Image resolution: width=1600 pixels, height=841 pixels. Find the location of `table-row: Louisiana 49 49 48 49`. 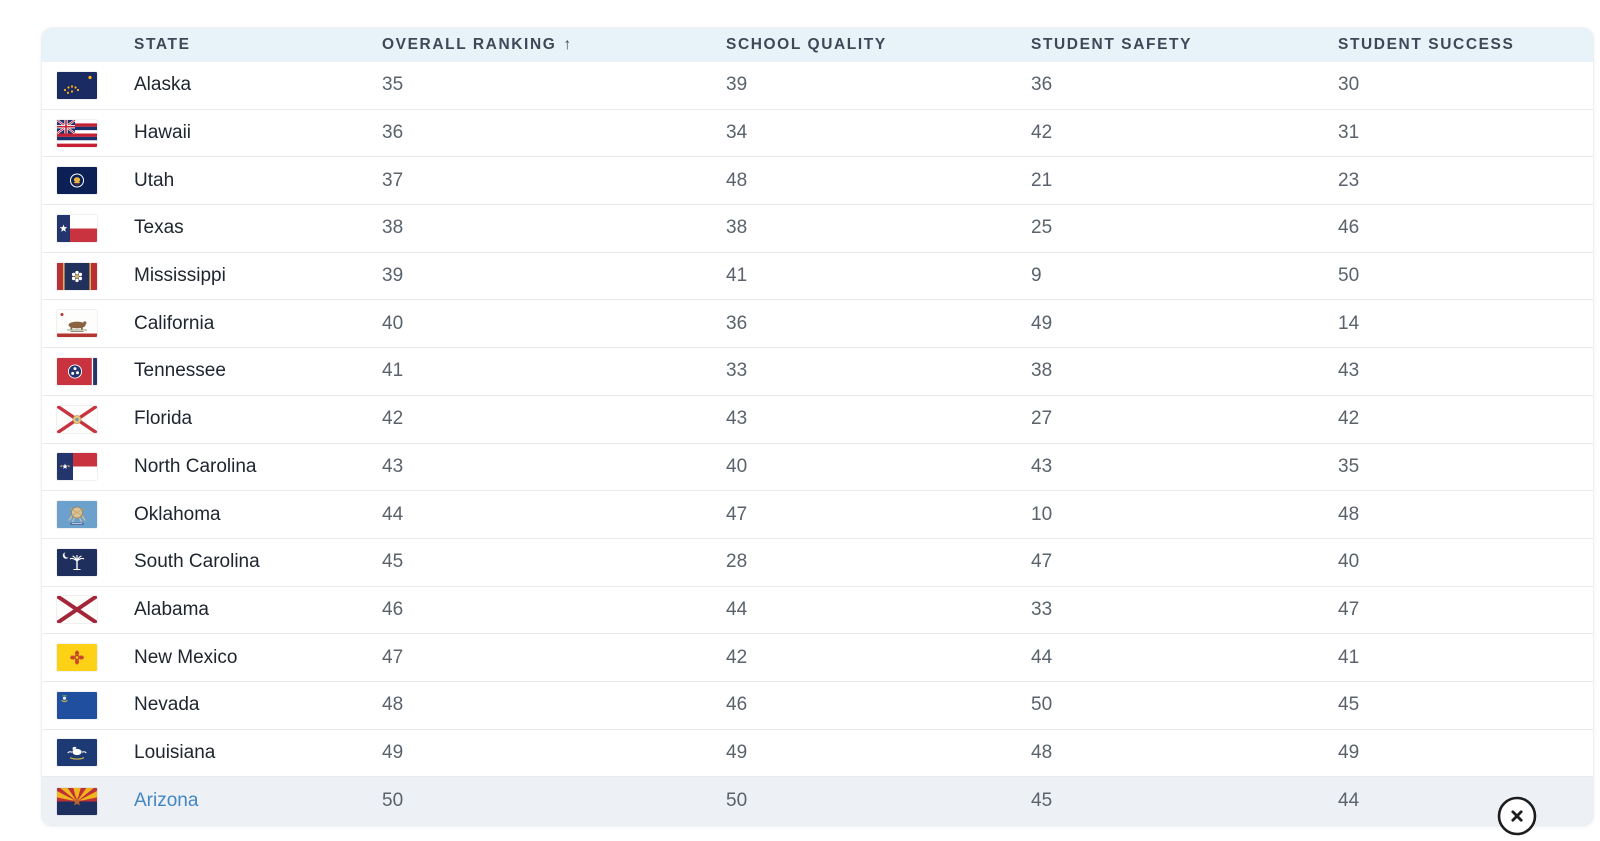

table-row: Louisiana 49 49 48 49 is located at coordinates (817, 753).